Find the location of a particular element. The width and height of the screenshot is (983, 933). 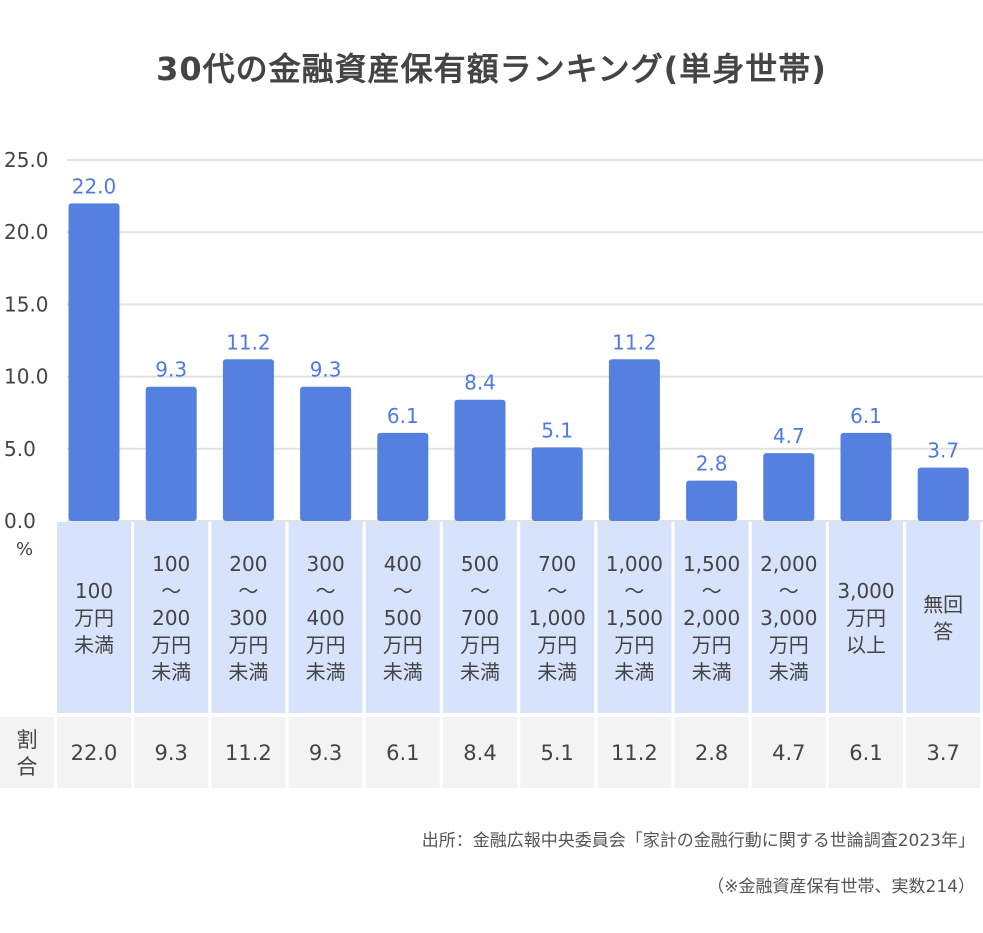

data-label: 4.7 is located at coordinates (789, 436).